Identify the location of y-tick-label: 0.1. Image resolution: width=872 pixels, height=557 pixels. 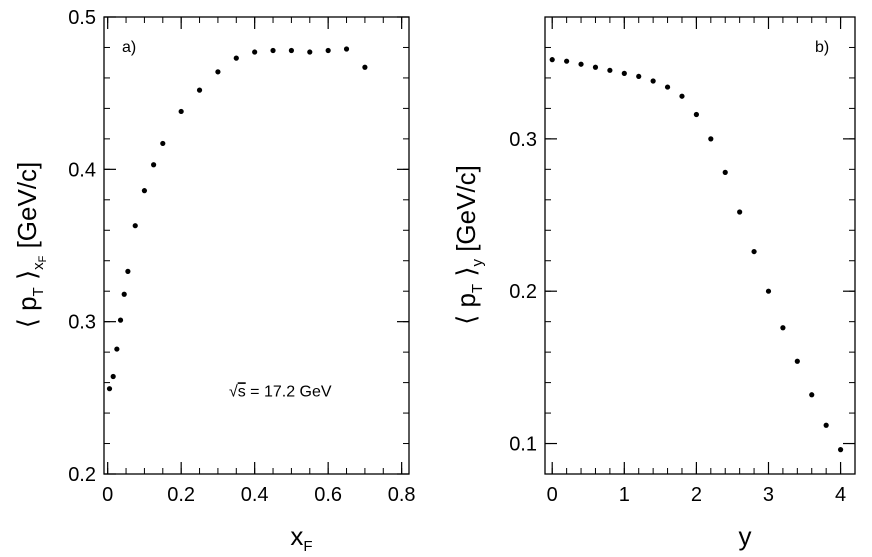
(523, 445).